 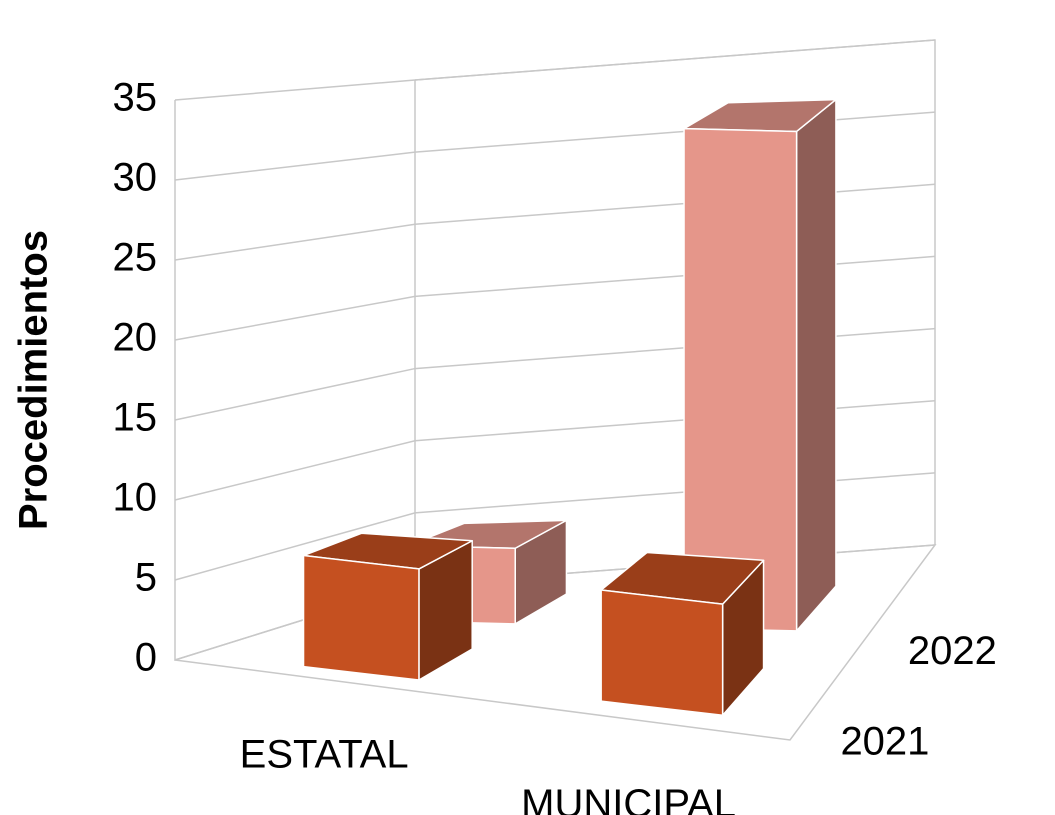 I want to click on y-tick-label: 15, so click(x=135, y=418).